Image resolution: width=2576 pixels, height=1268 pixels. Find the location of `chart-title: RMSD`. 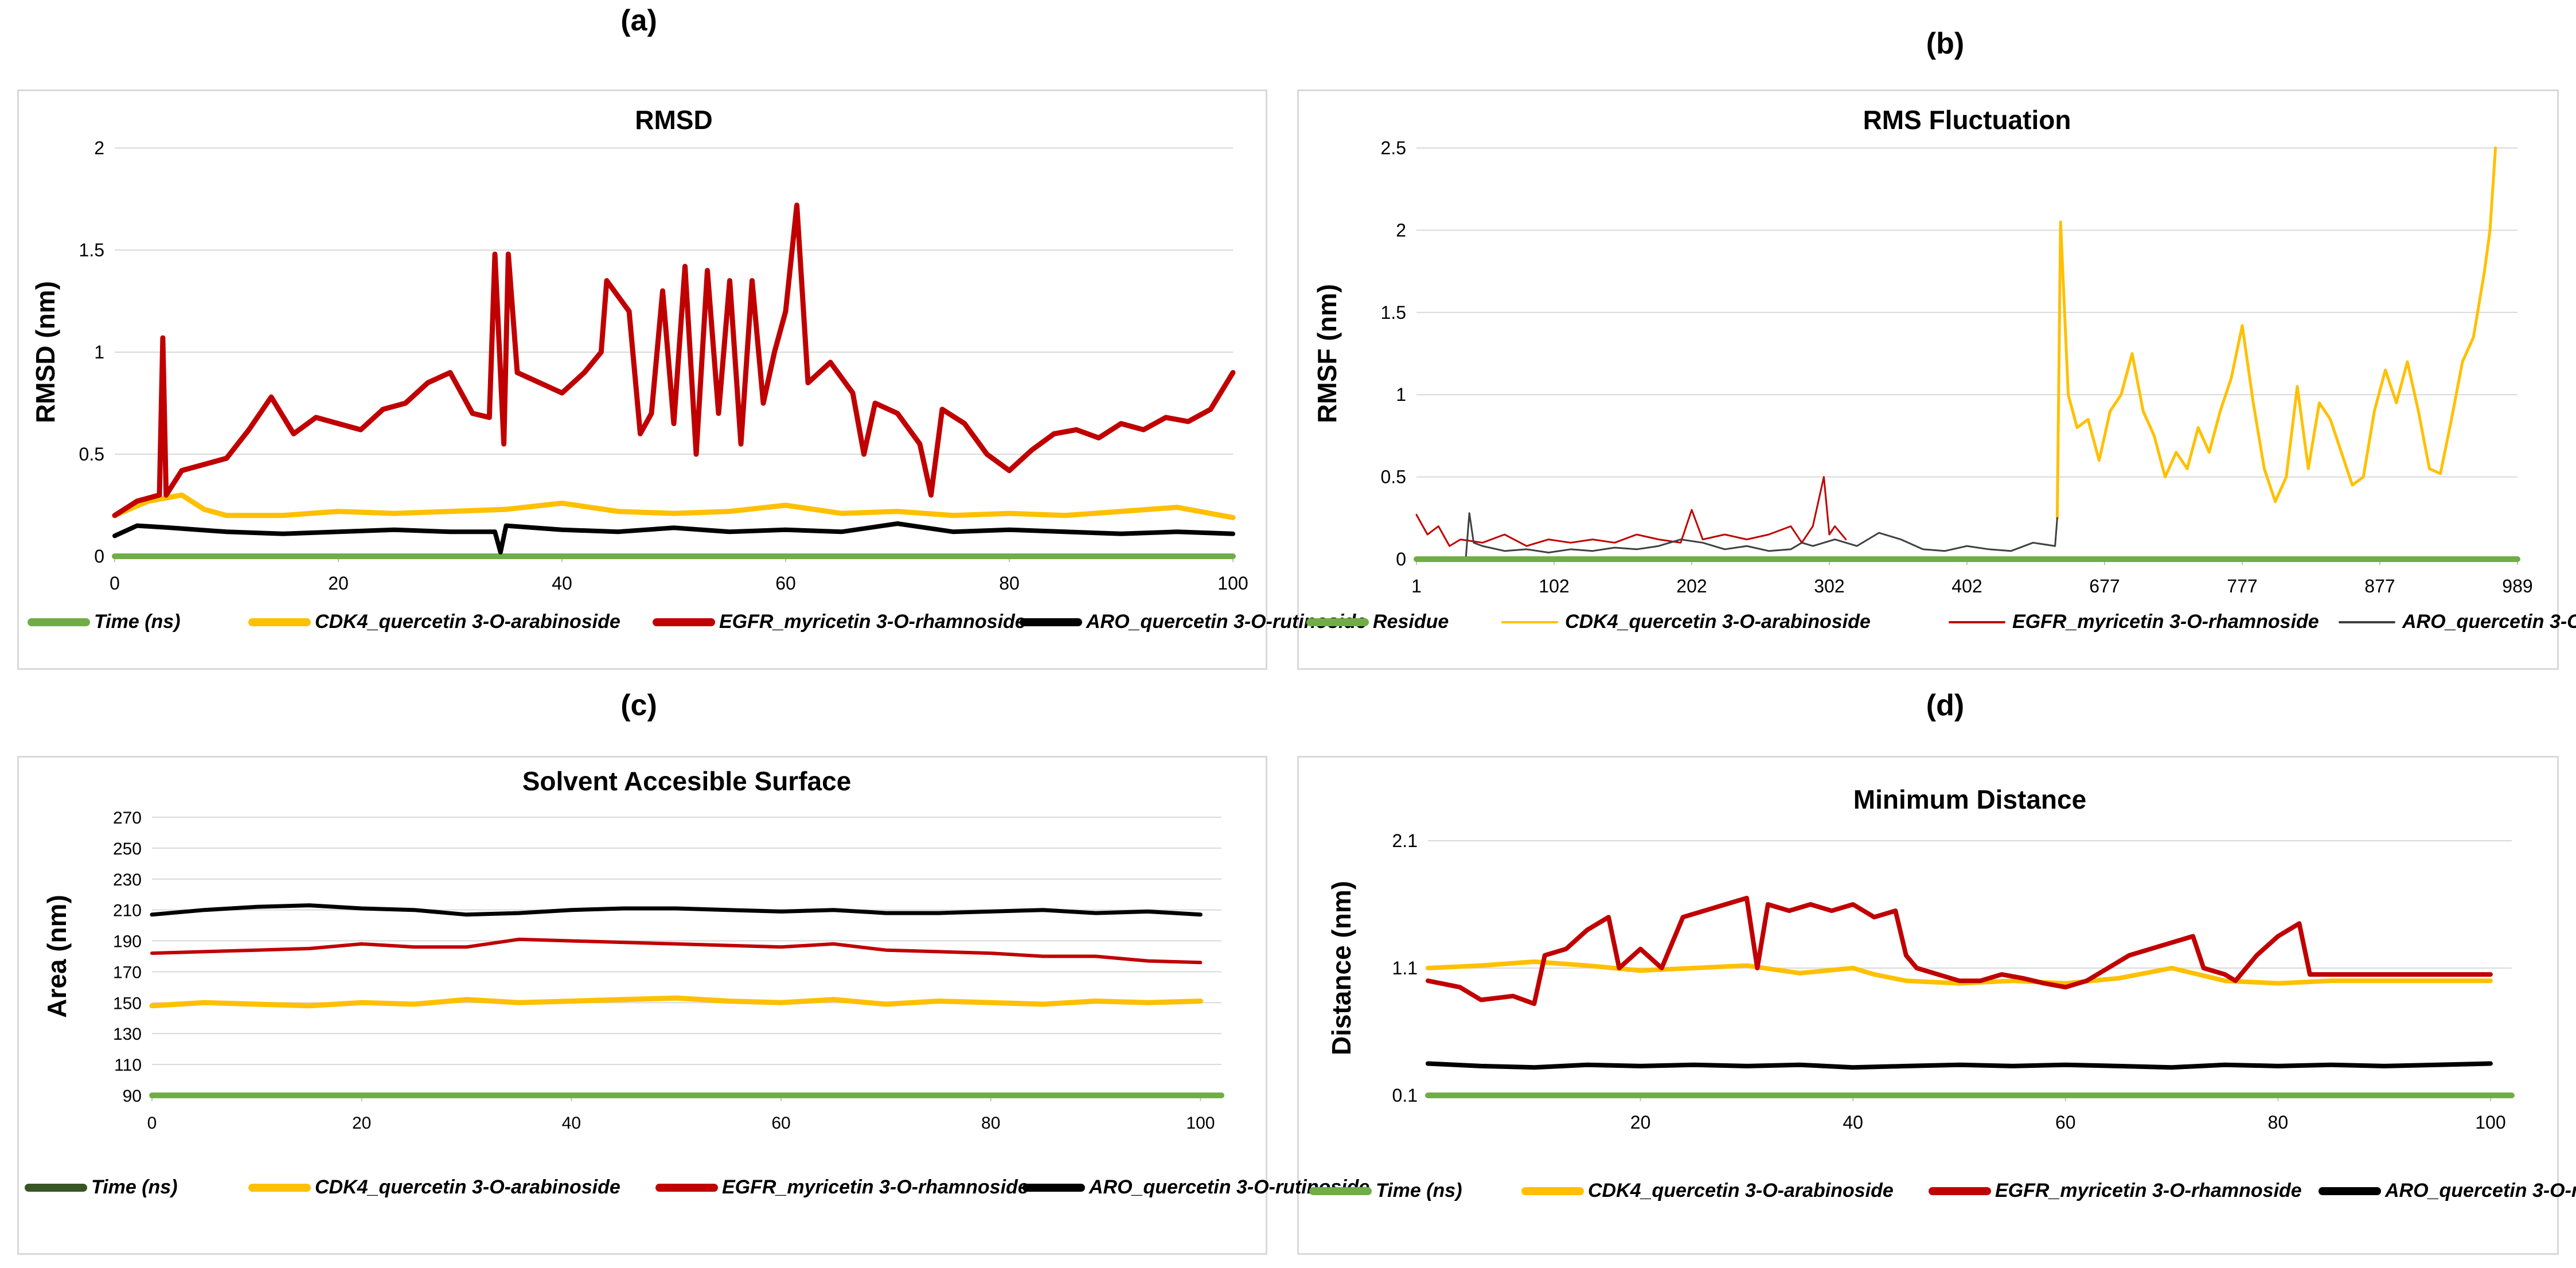

chart-title: RMSD is located at coordinates (673, 120).